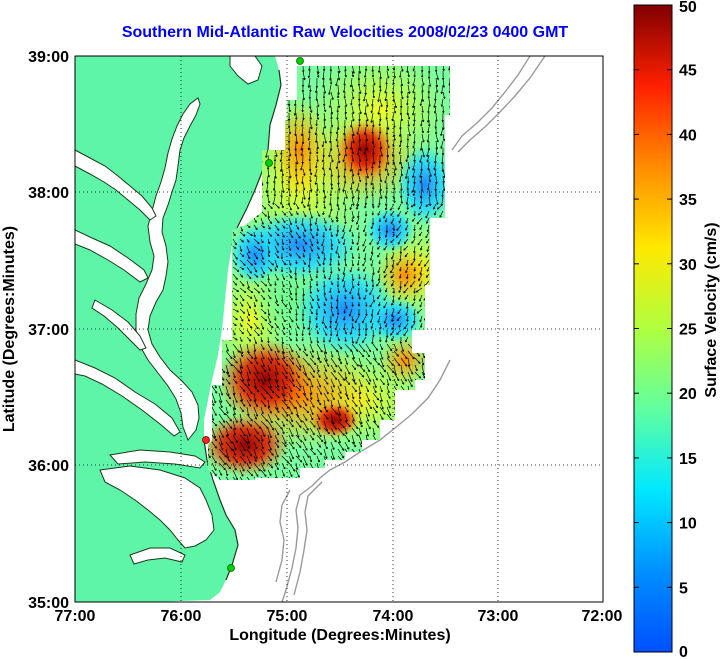 The width and height of the screenshot is (724, 659). What do you see at coordinates (688, 524) in the screenshot?
I see `colorbar-tick-label: 10` at bounding box center [688, 524].